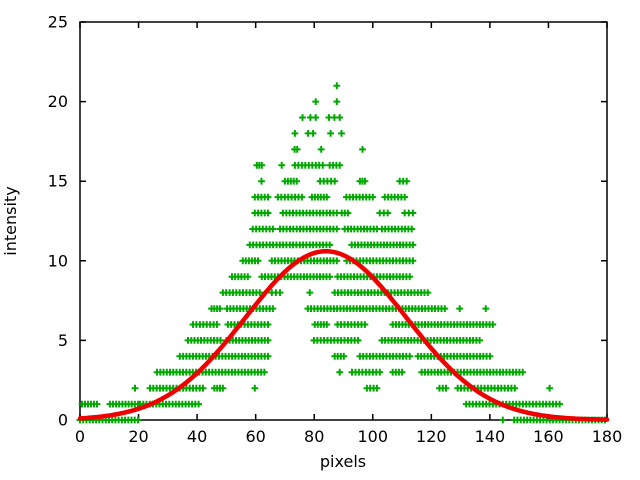  Describe the element at coordinates (548, 436) in the screenshot. I see `x-tick-label: 160` at that location.